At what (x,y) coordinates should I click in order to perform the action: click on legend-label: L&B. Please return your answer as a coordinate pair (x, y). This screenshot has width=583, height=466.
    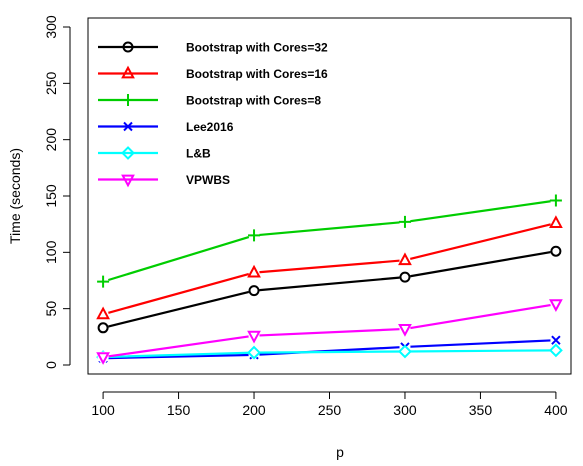
    Looking at the image, I should click on (198, 154).